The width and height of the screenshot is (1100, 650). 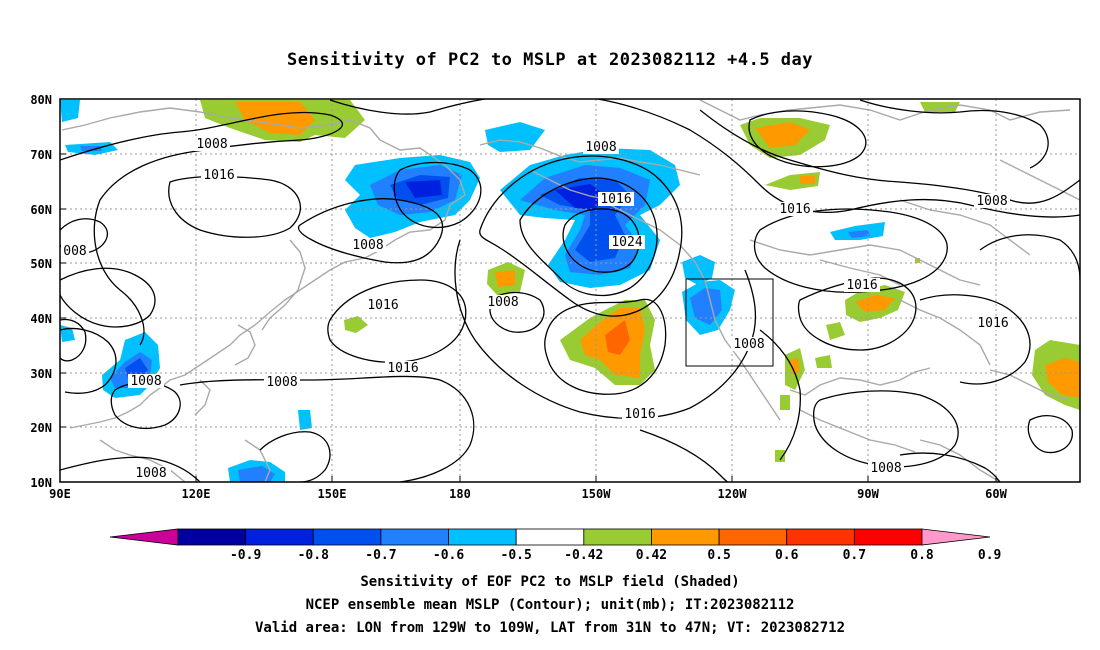 What do you see at coordinates (597, 494) in the screenshot?
I see `lon-label: 150W` at bounding box center [597, 494].